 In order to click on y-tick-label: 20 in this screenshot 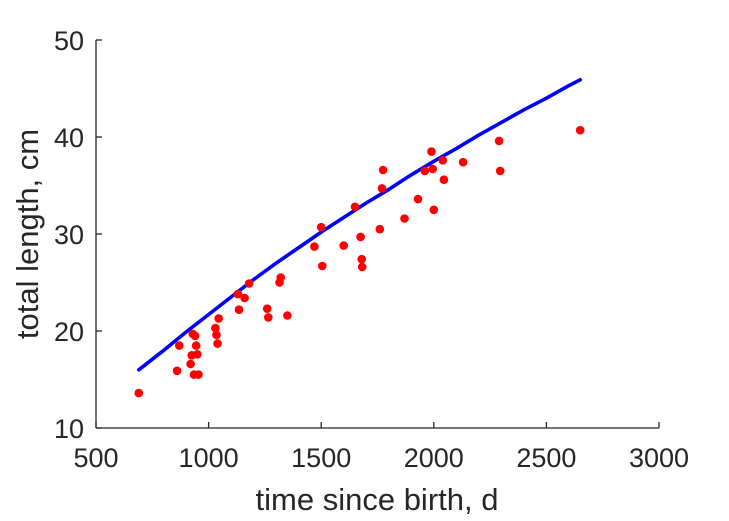, I will do `click(69, 332)`.